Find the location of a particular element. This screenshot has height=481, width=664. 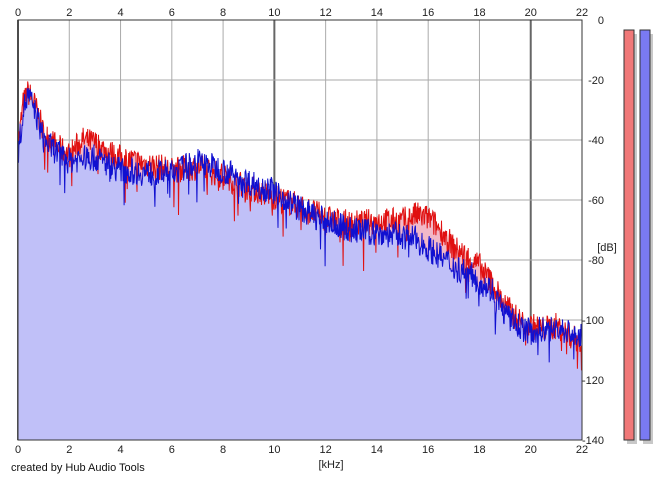

level-meters is located at coordinates (638, 236).